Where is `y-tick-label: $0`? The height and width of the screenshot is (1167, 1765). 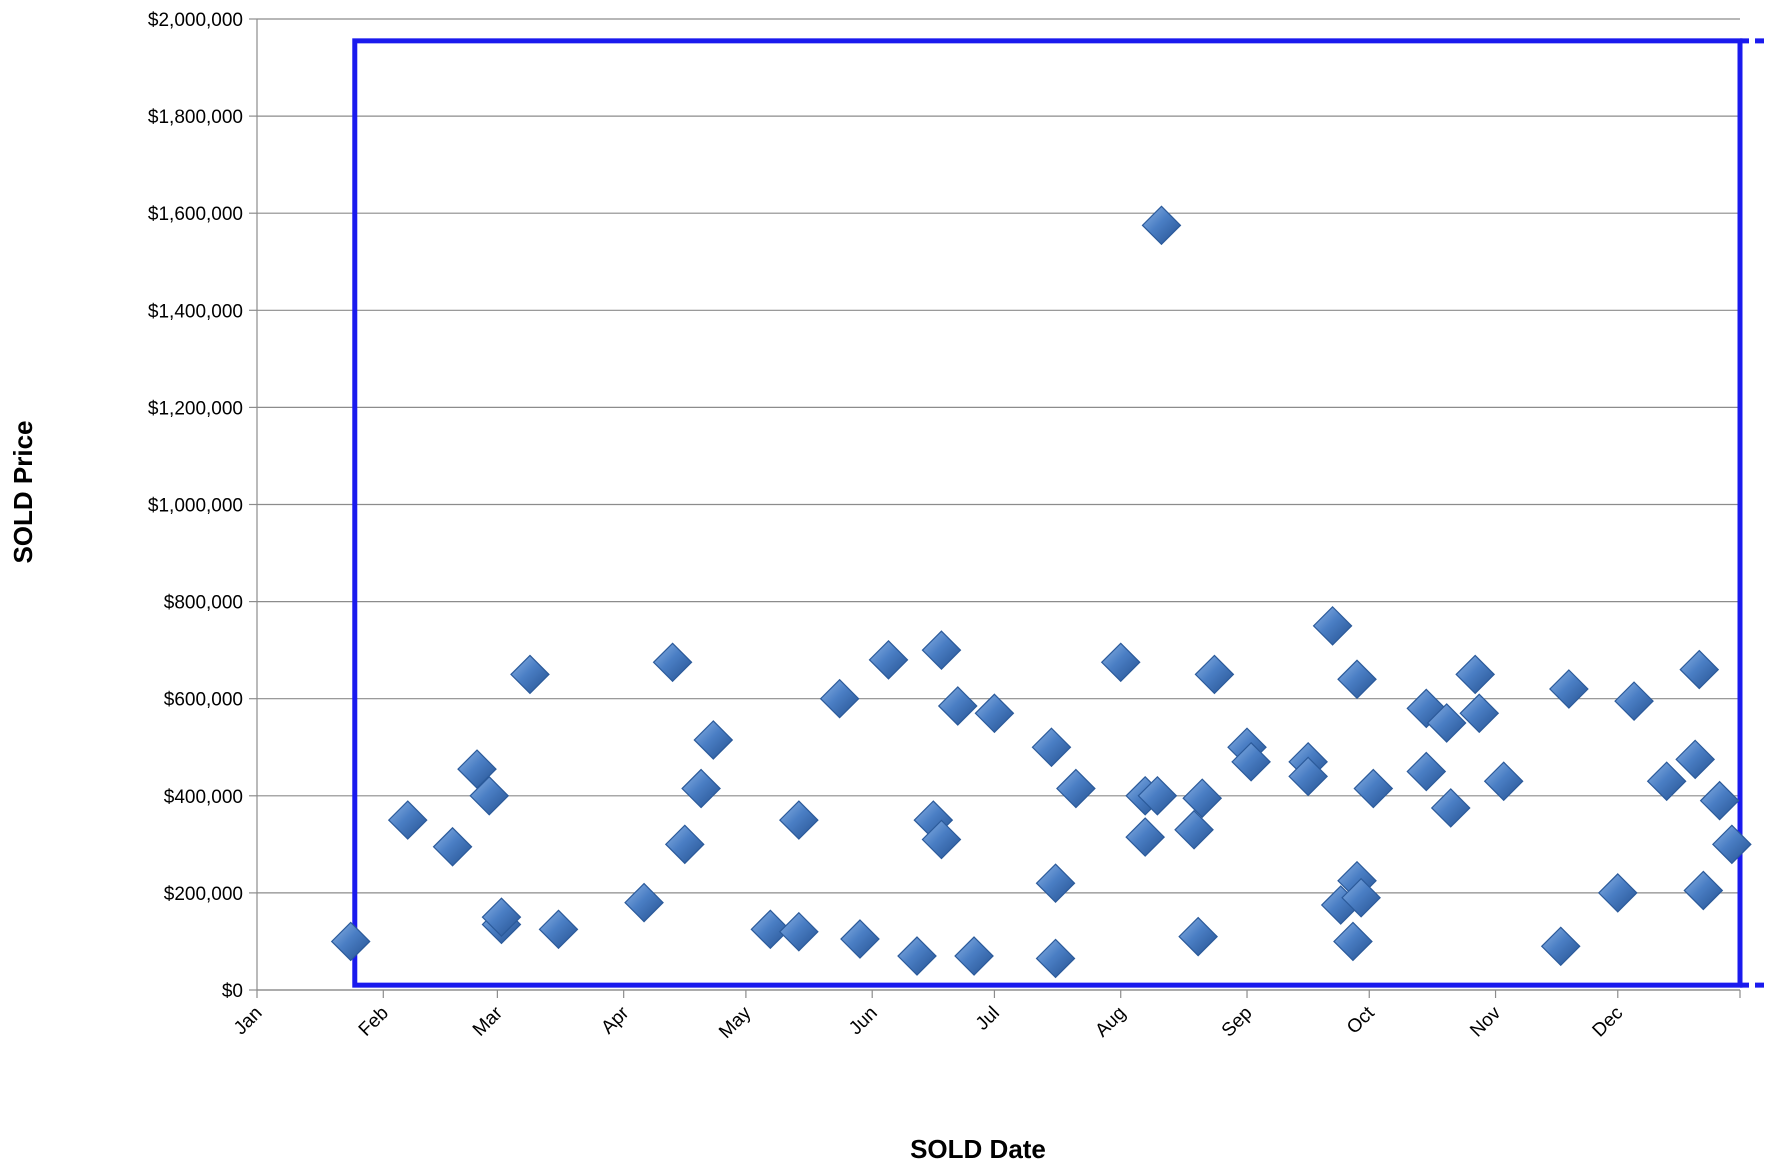
y-tick-label: $0 is located at coordinates (232, 991).